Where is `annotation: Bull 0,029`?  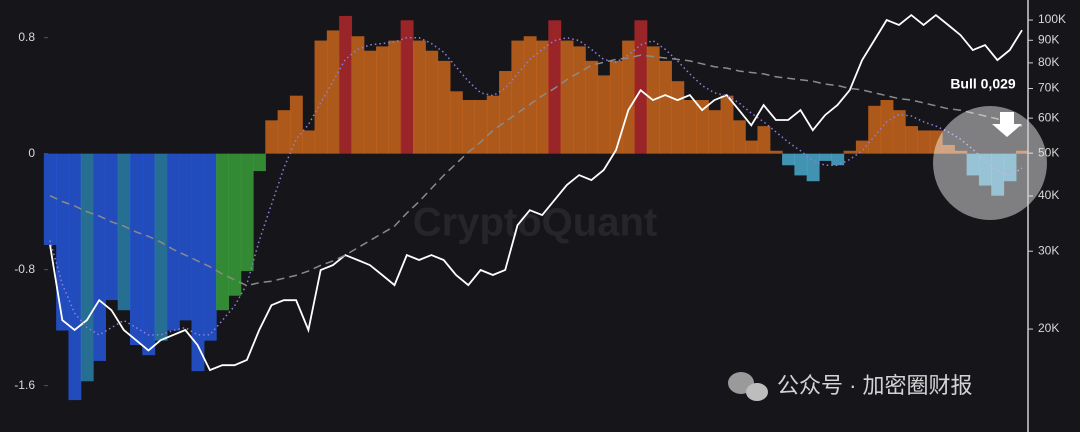 annotation: Bull 0,029 is located at coordinates (983, 84).